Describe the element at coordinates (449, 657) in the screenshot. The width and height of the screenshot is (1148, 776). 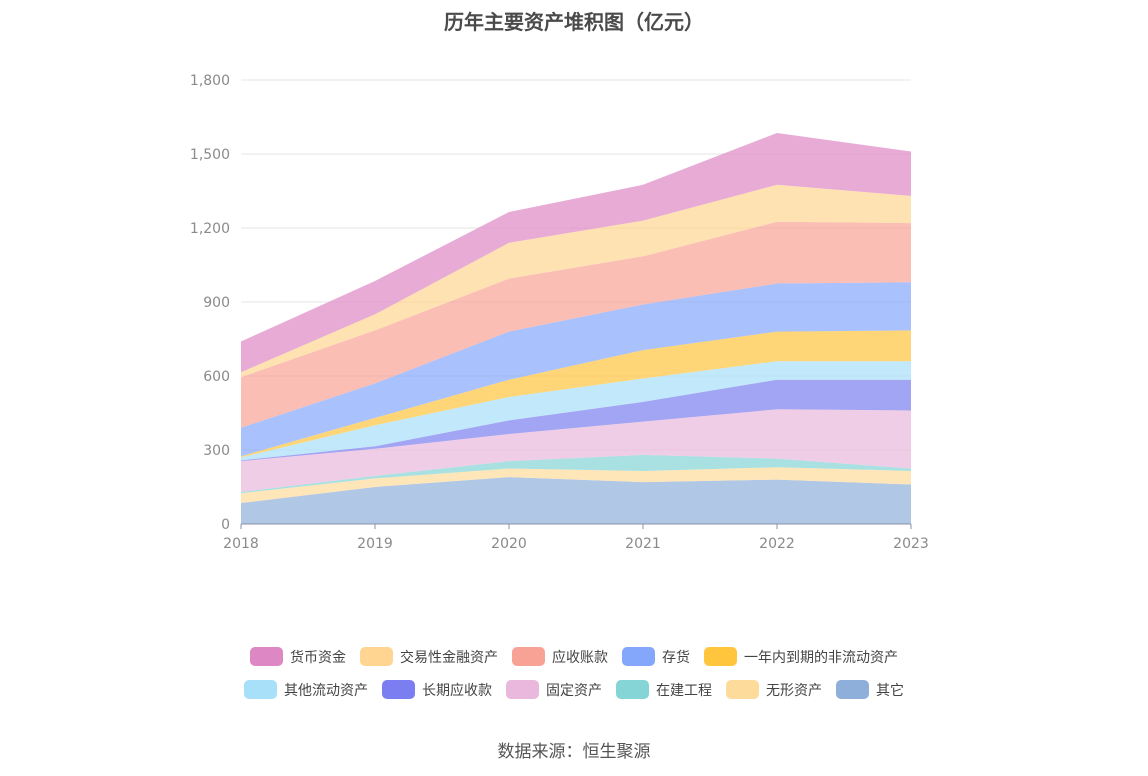
I see `legend-label: 交易性金融资产` at that location.